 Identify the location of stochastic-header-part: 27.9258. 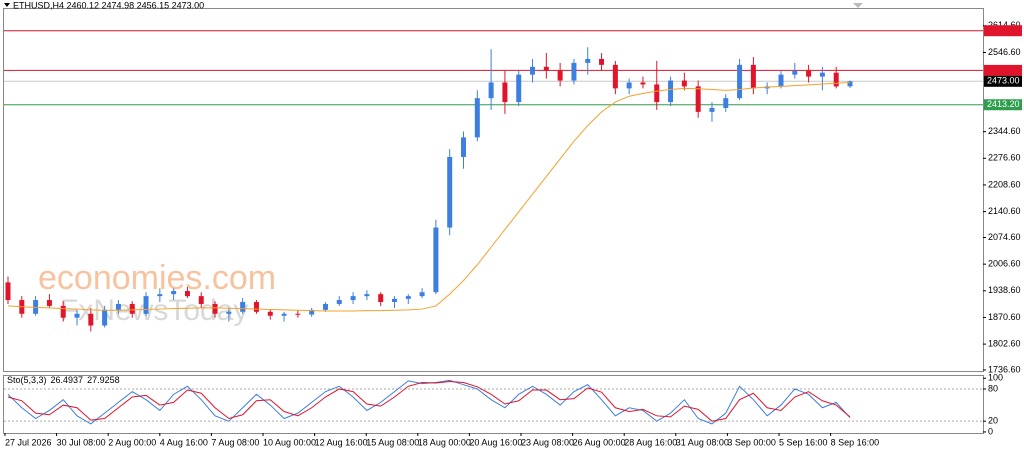
(103, 380).